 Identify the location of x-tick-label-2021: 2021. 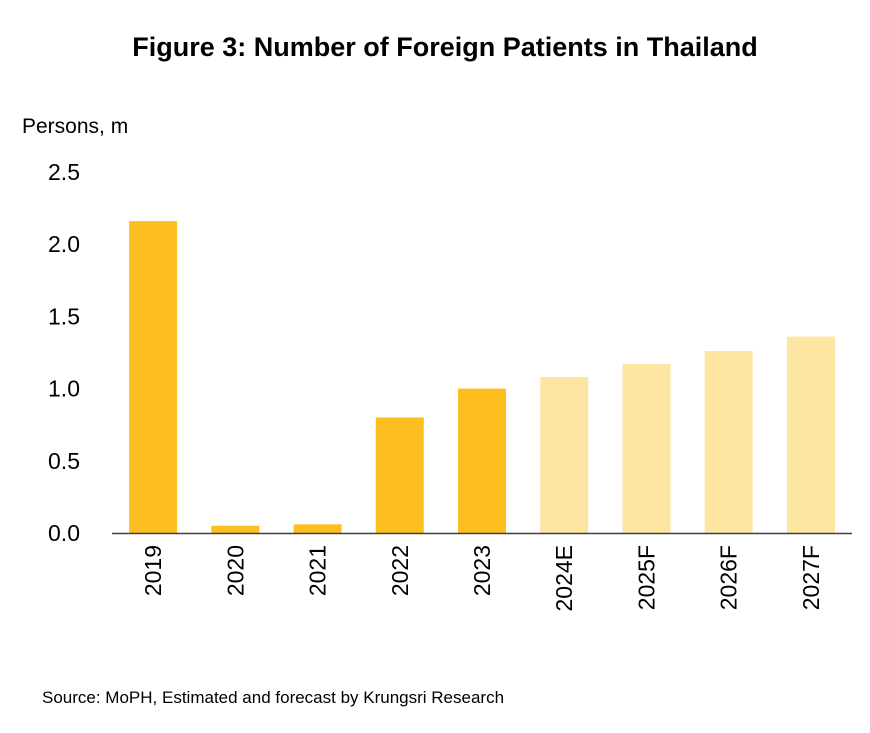
(318, 570).